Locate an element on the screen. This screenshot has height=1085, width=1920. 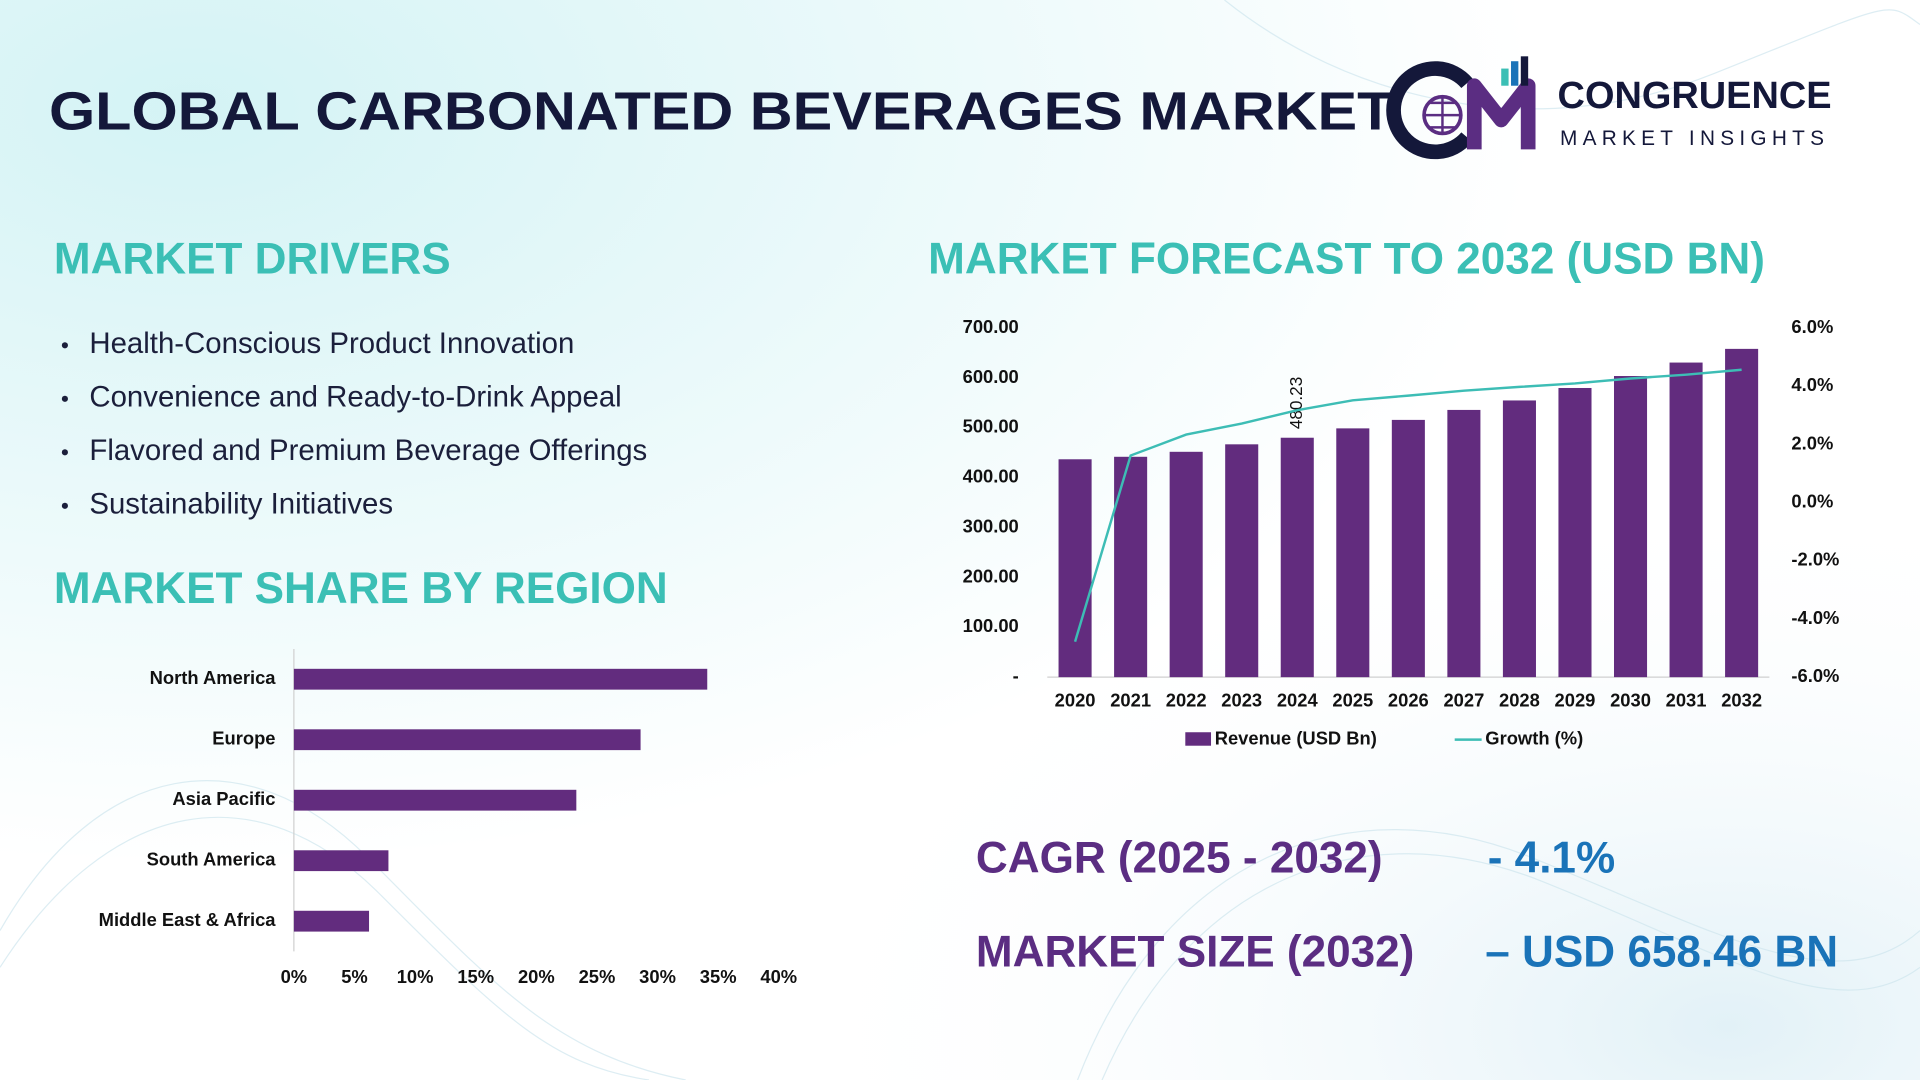
x-tick-label: 25% is located at coordinates (597, 976).